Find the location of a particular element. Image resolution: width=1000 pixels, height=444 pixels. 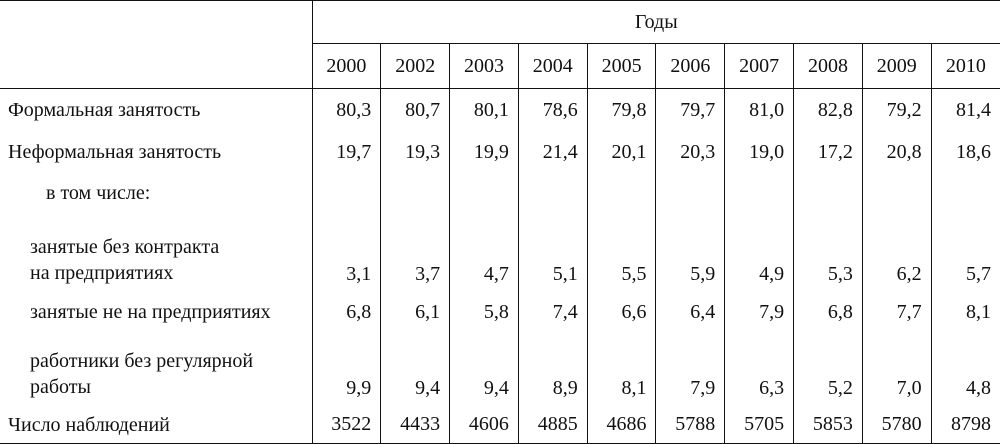

value-cell: 4,9 is located at coordinates (759, 252).